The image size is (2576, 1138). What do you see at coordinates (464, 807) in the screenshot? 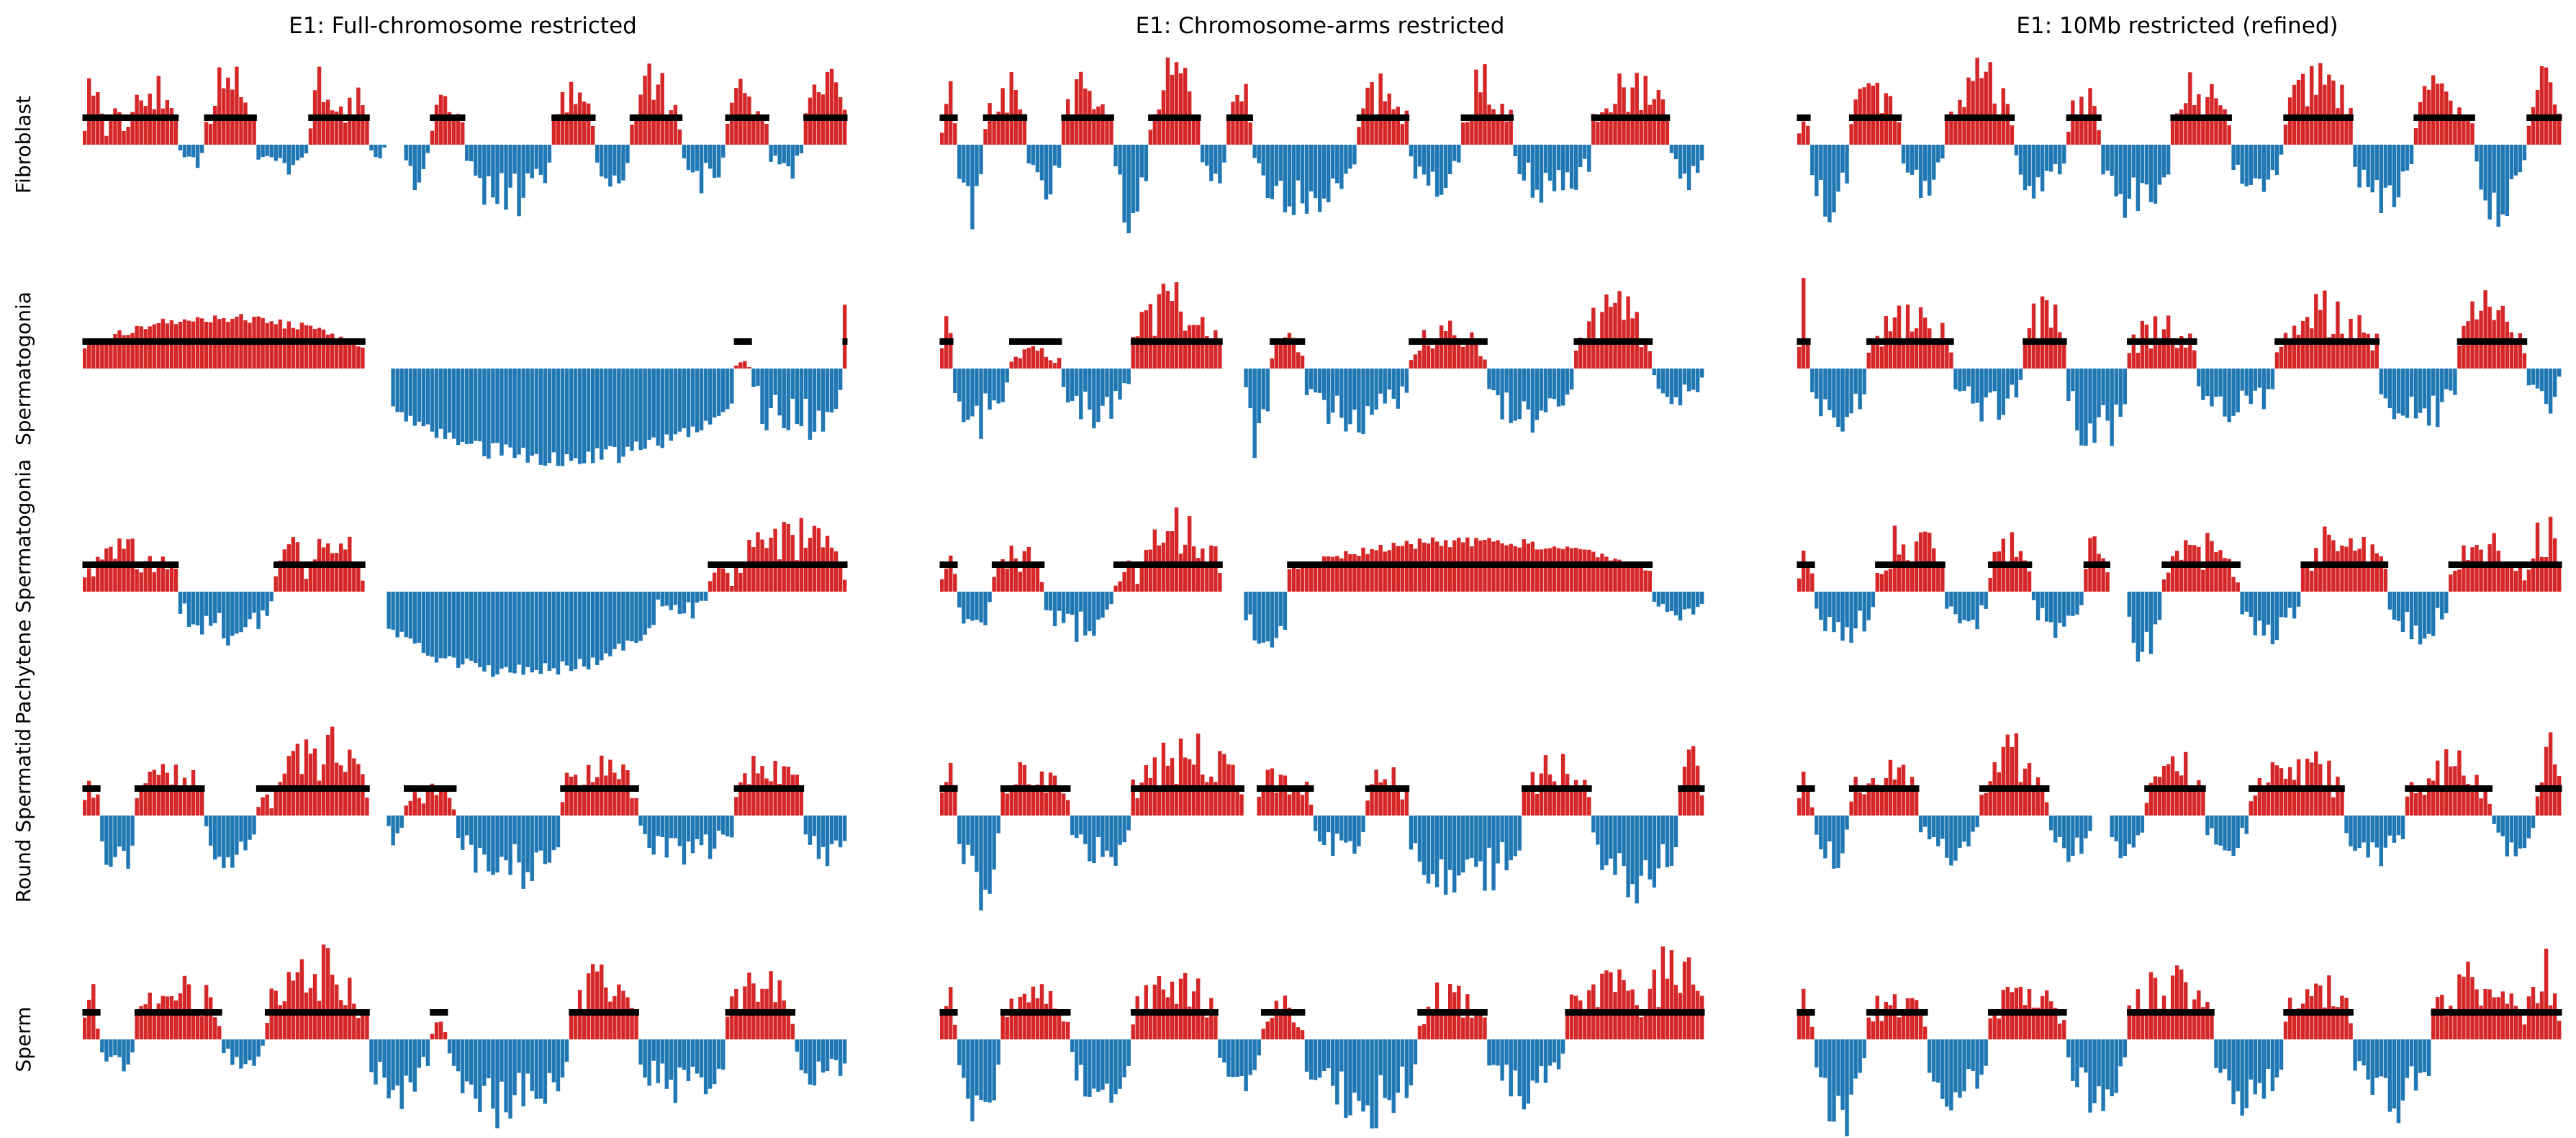
I see `panel-round-spermatid-e1-full-chromosome-restricted` at bounding box center [464, 807].